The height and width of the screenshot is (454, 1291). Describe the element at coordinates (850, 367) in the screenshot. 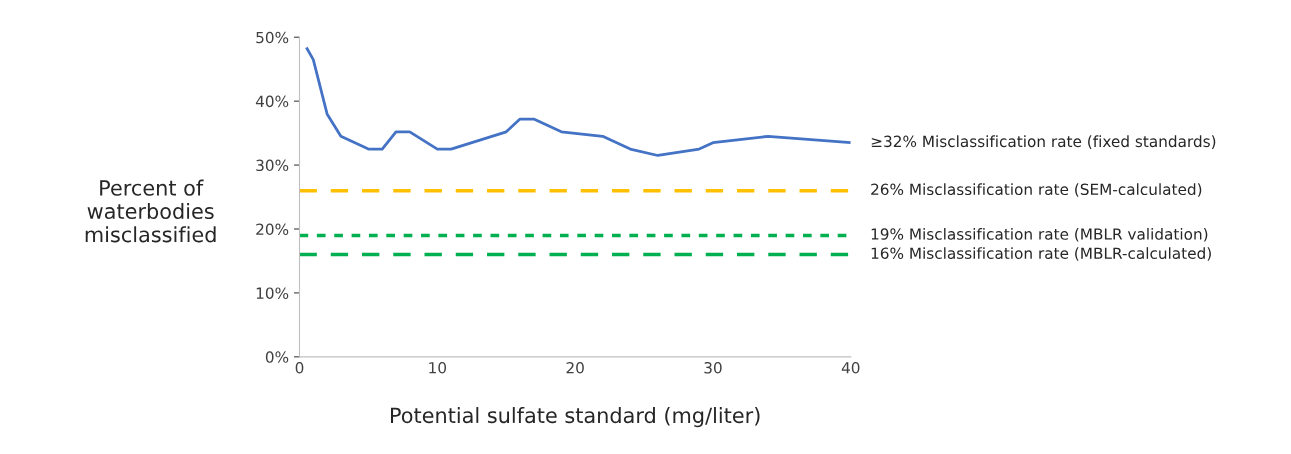

I see `x-tick-label: 40` at that location.